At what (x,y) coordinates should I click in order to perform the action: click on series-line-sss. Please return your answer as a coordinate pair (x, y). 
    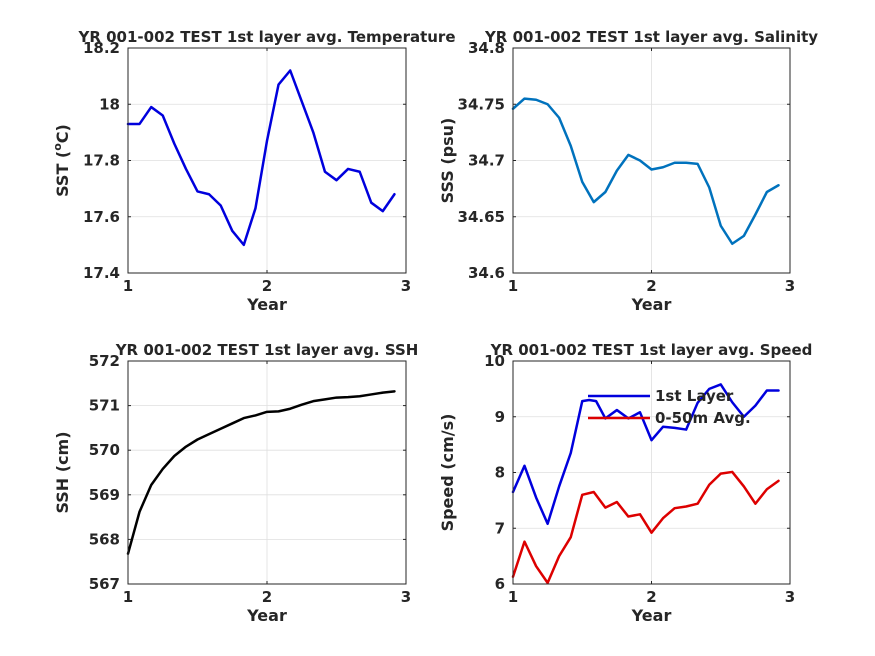
    Looking at the image, I should click on (645, 171).